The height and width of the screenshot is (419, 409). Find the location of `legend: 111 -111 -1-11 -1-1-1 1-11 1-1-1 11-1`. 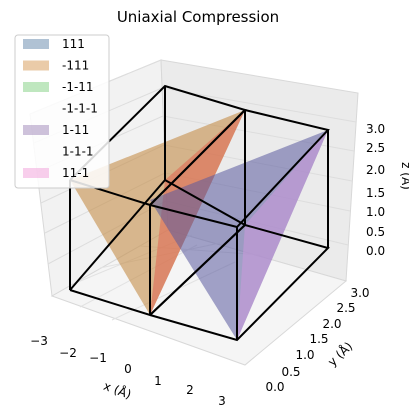

legend: 111 -111 -1-11 -1-1-1 1-11 1-1-1 11-1 is located at coordinates (62, 111).